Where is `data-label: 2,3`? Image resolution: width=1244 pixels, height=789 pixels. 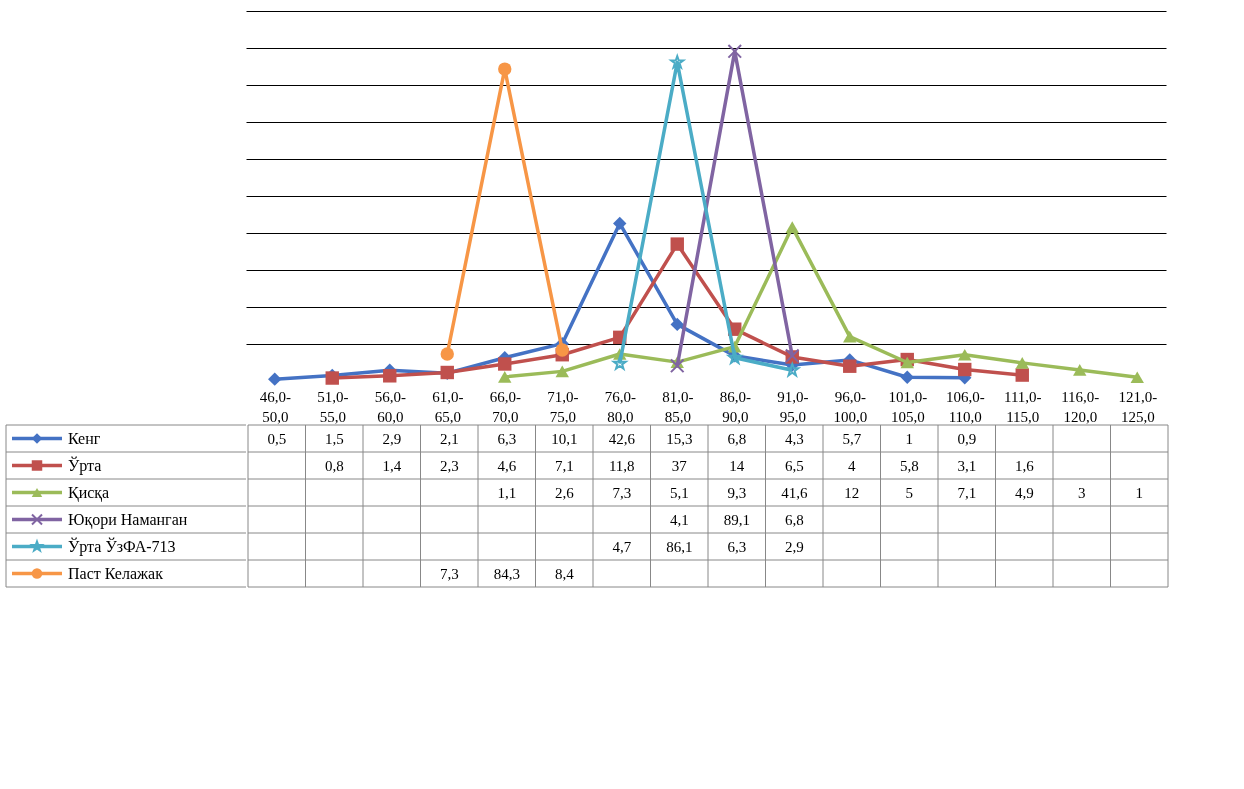 data-label: 2,3 is located at coordinates (449, 465).